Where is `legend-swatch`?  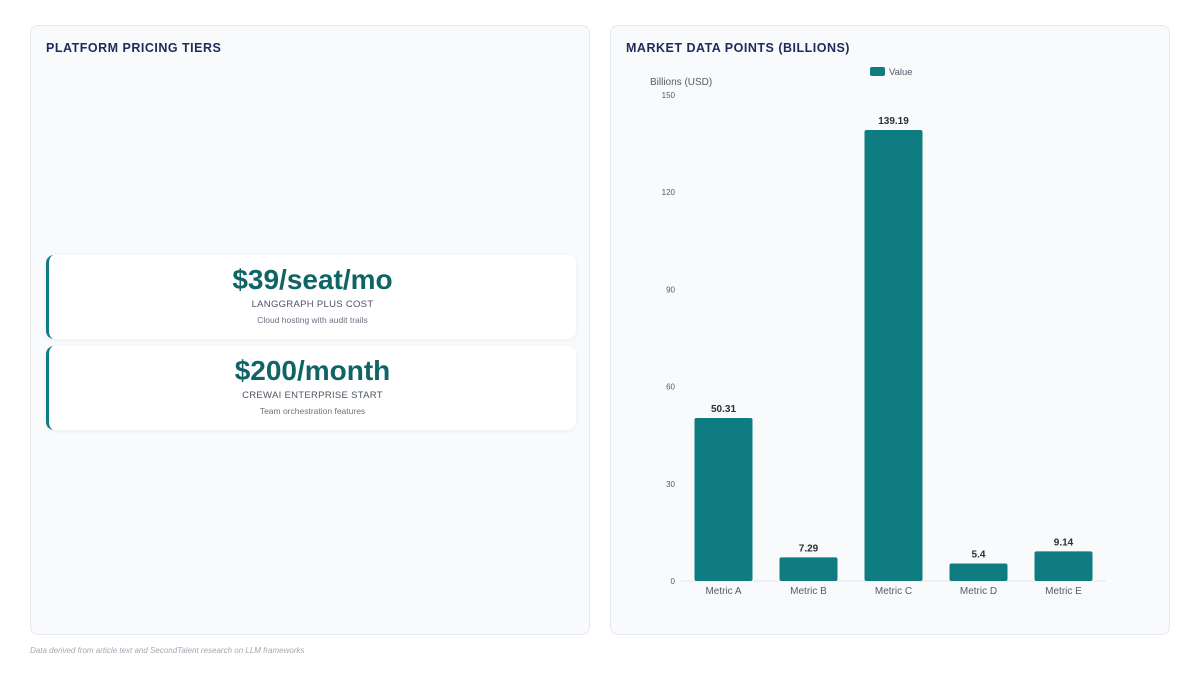
legend-swatch is located at coordinates (877, 71).